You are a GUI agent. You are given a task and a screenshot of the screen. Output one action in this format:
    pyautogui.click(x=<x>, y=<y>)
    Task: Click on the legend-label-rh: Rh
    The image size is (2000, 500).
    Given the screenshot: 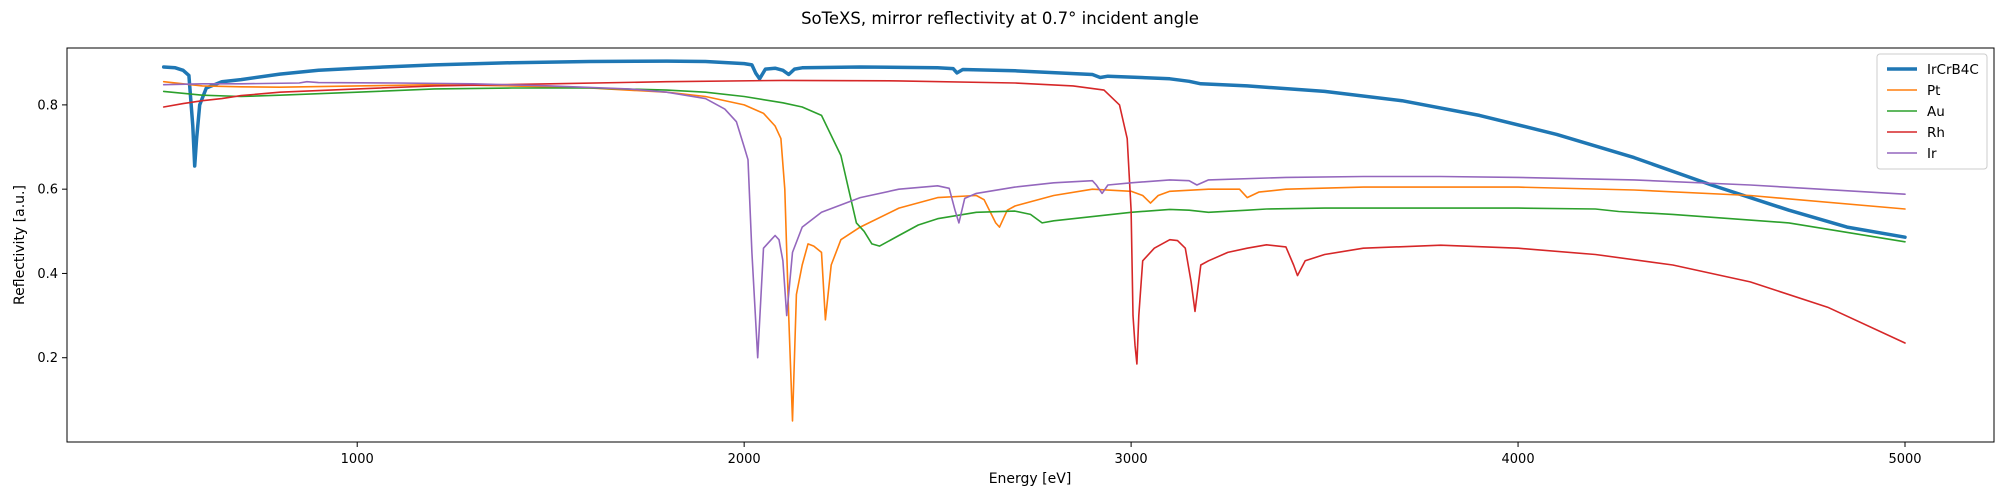 What is the action you would take?
    pyautogui.click(x=1936, y=133)
    